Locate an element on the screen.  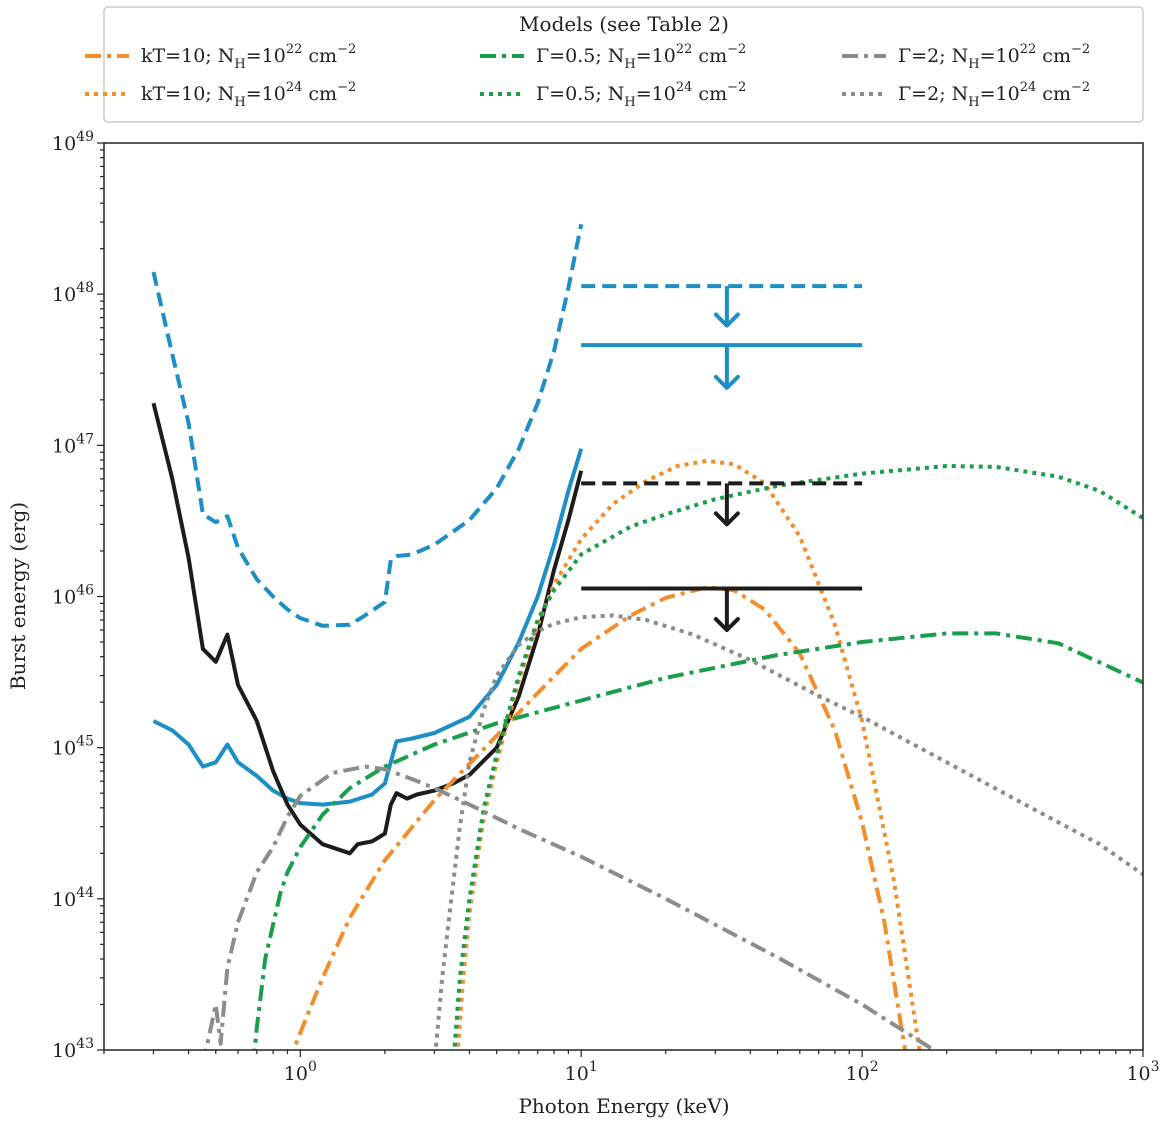
y-tick-label: 1048 is located at coordinates (73, 293).